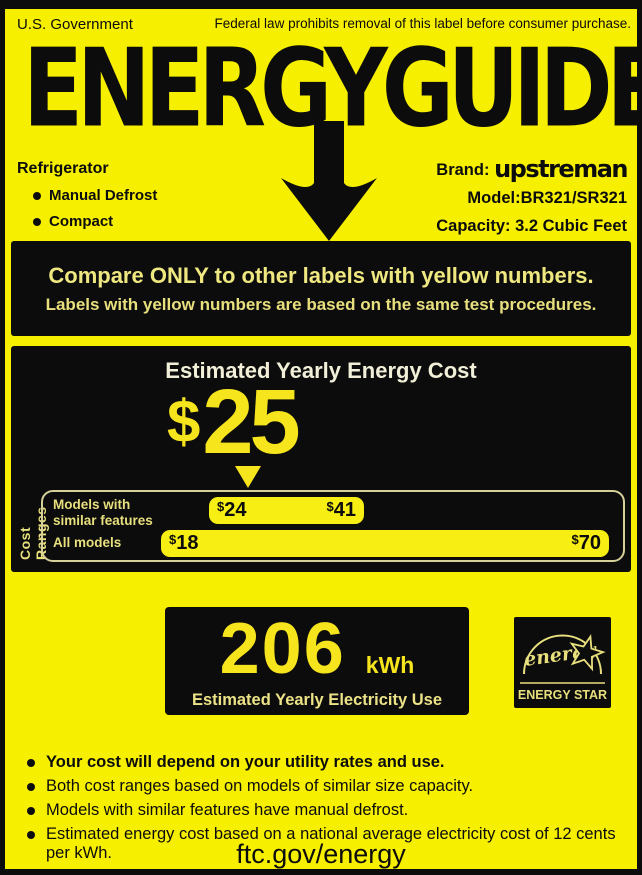 The width and height of the screenshot is (642, 875). Describe the element at coordinates (282, 648) in the screenshot. I see `usage-value: 206` at that location.